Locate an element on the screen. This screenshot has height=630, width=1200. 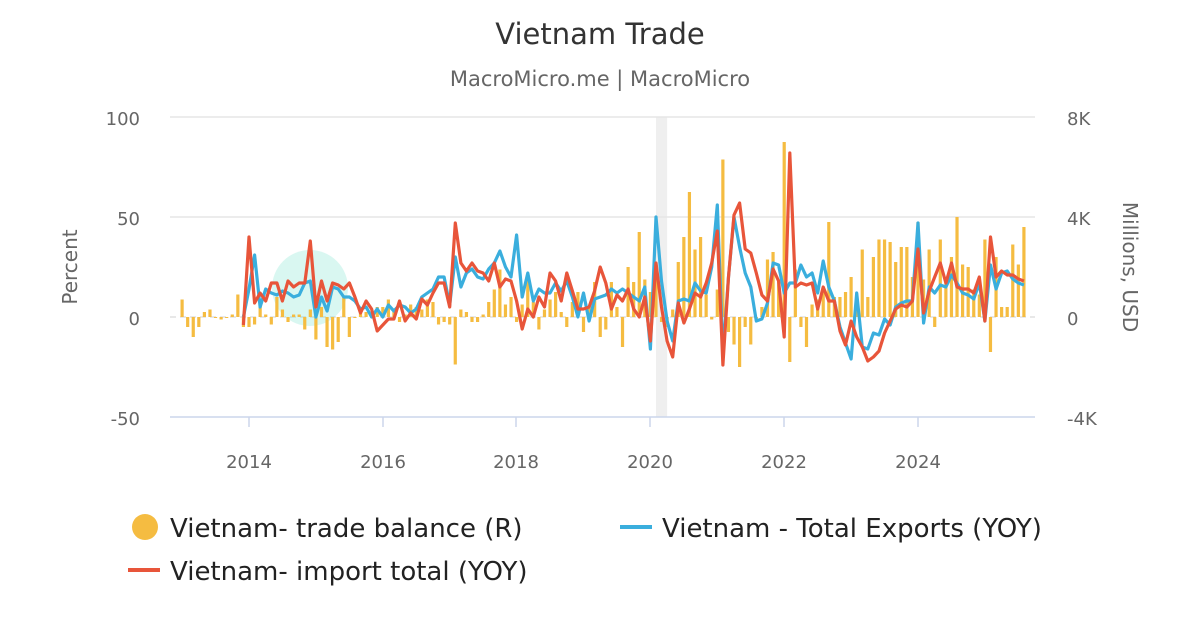
y-axis-left-title: Percent is located at coordinates (70, 266).